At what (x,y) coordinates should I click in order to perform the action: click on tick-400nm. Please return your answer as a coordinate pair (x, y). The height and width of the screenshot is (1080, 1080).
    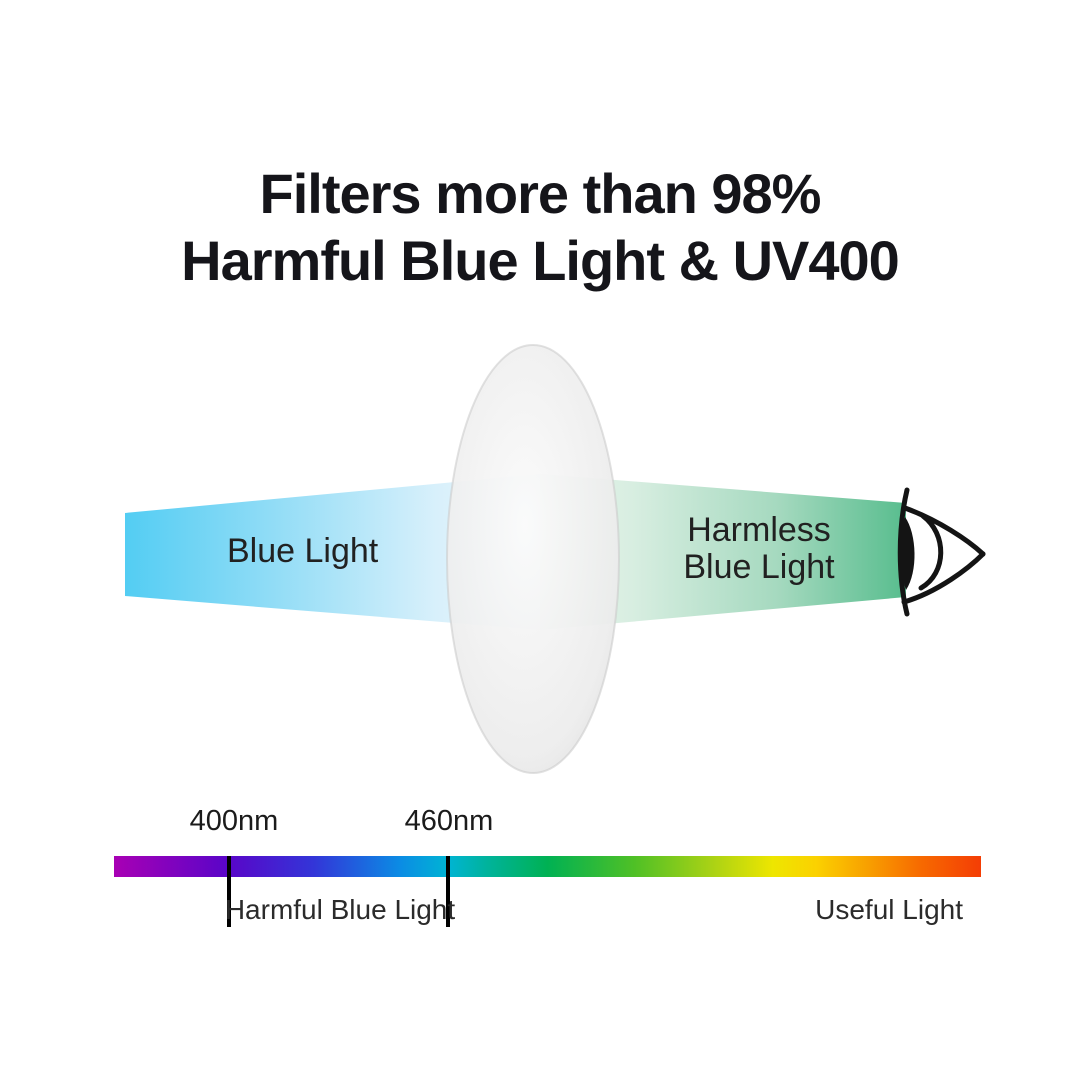
    Looking at the image, I should click on (229, 891).